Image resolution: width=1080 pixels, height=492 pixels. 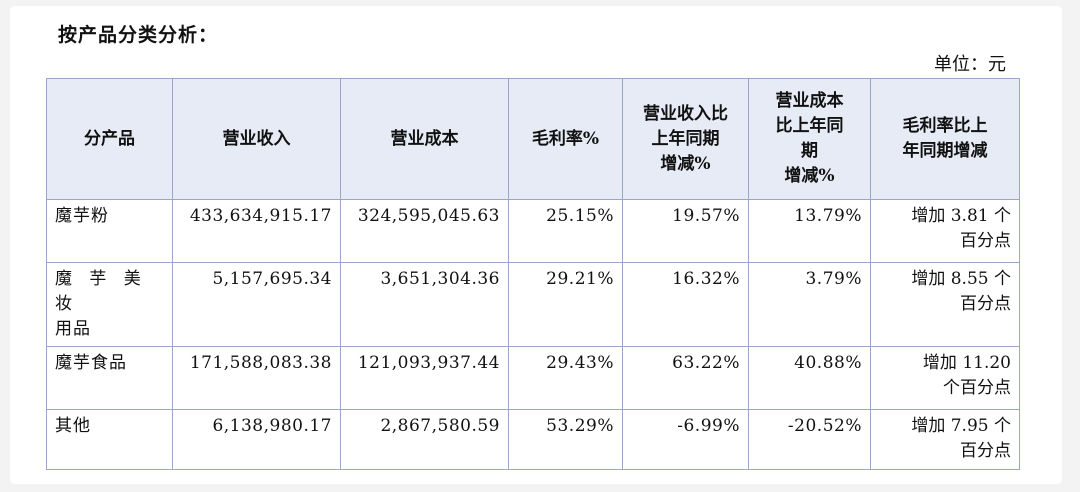 I want to click on cell-line: 增加 8.55 个, so click(x=961, y=279).